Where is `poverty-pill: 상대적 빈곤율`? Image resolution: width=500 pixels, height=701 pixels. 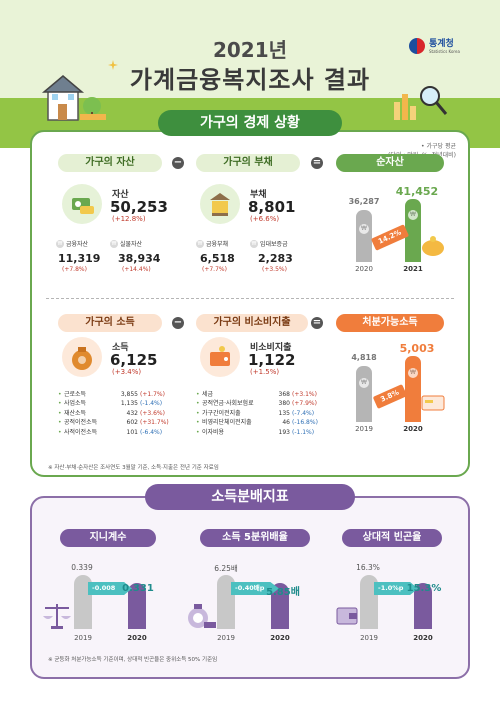 poverty-pill: 상대적 빈곤율 is located at coordinates (392, 538).